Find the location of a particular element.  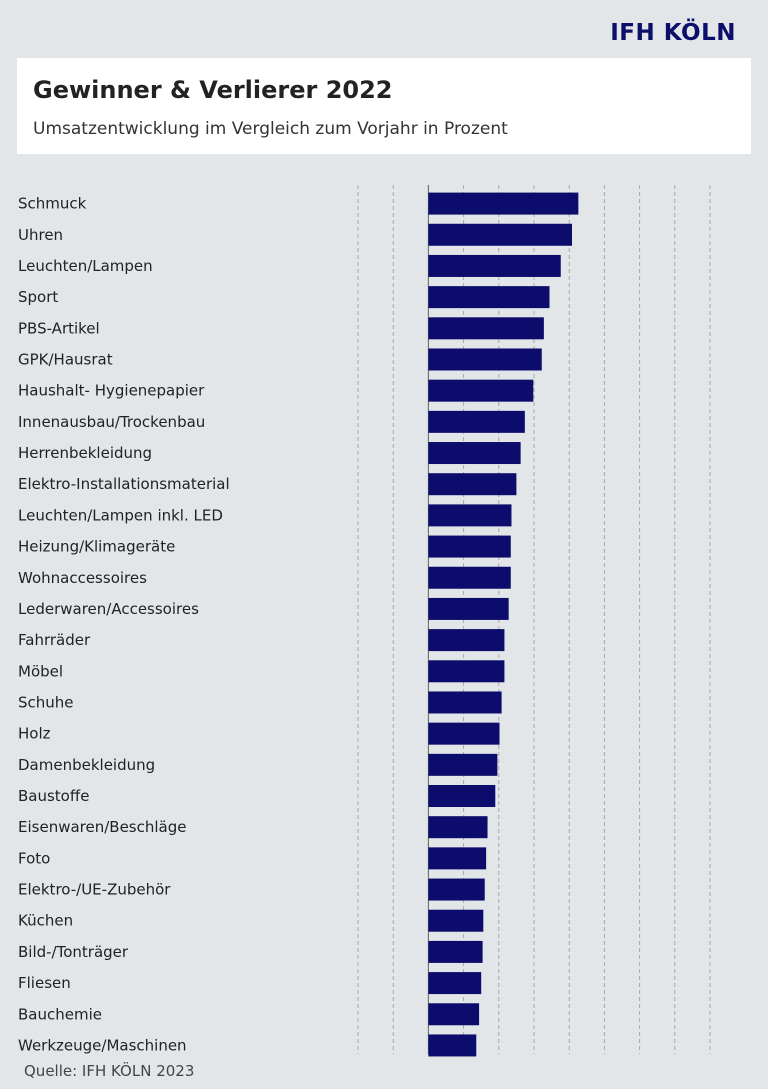

category-label: PBS-Artikel is located at coordinates (59, 328).